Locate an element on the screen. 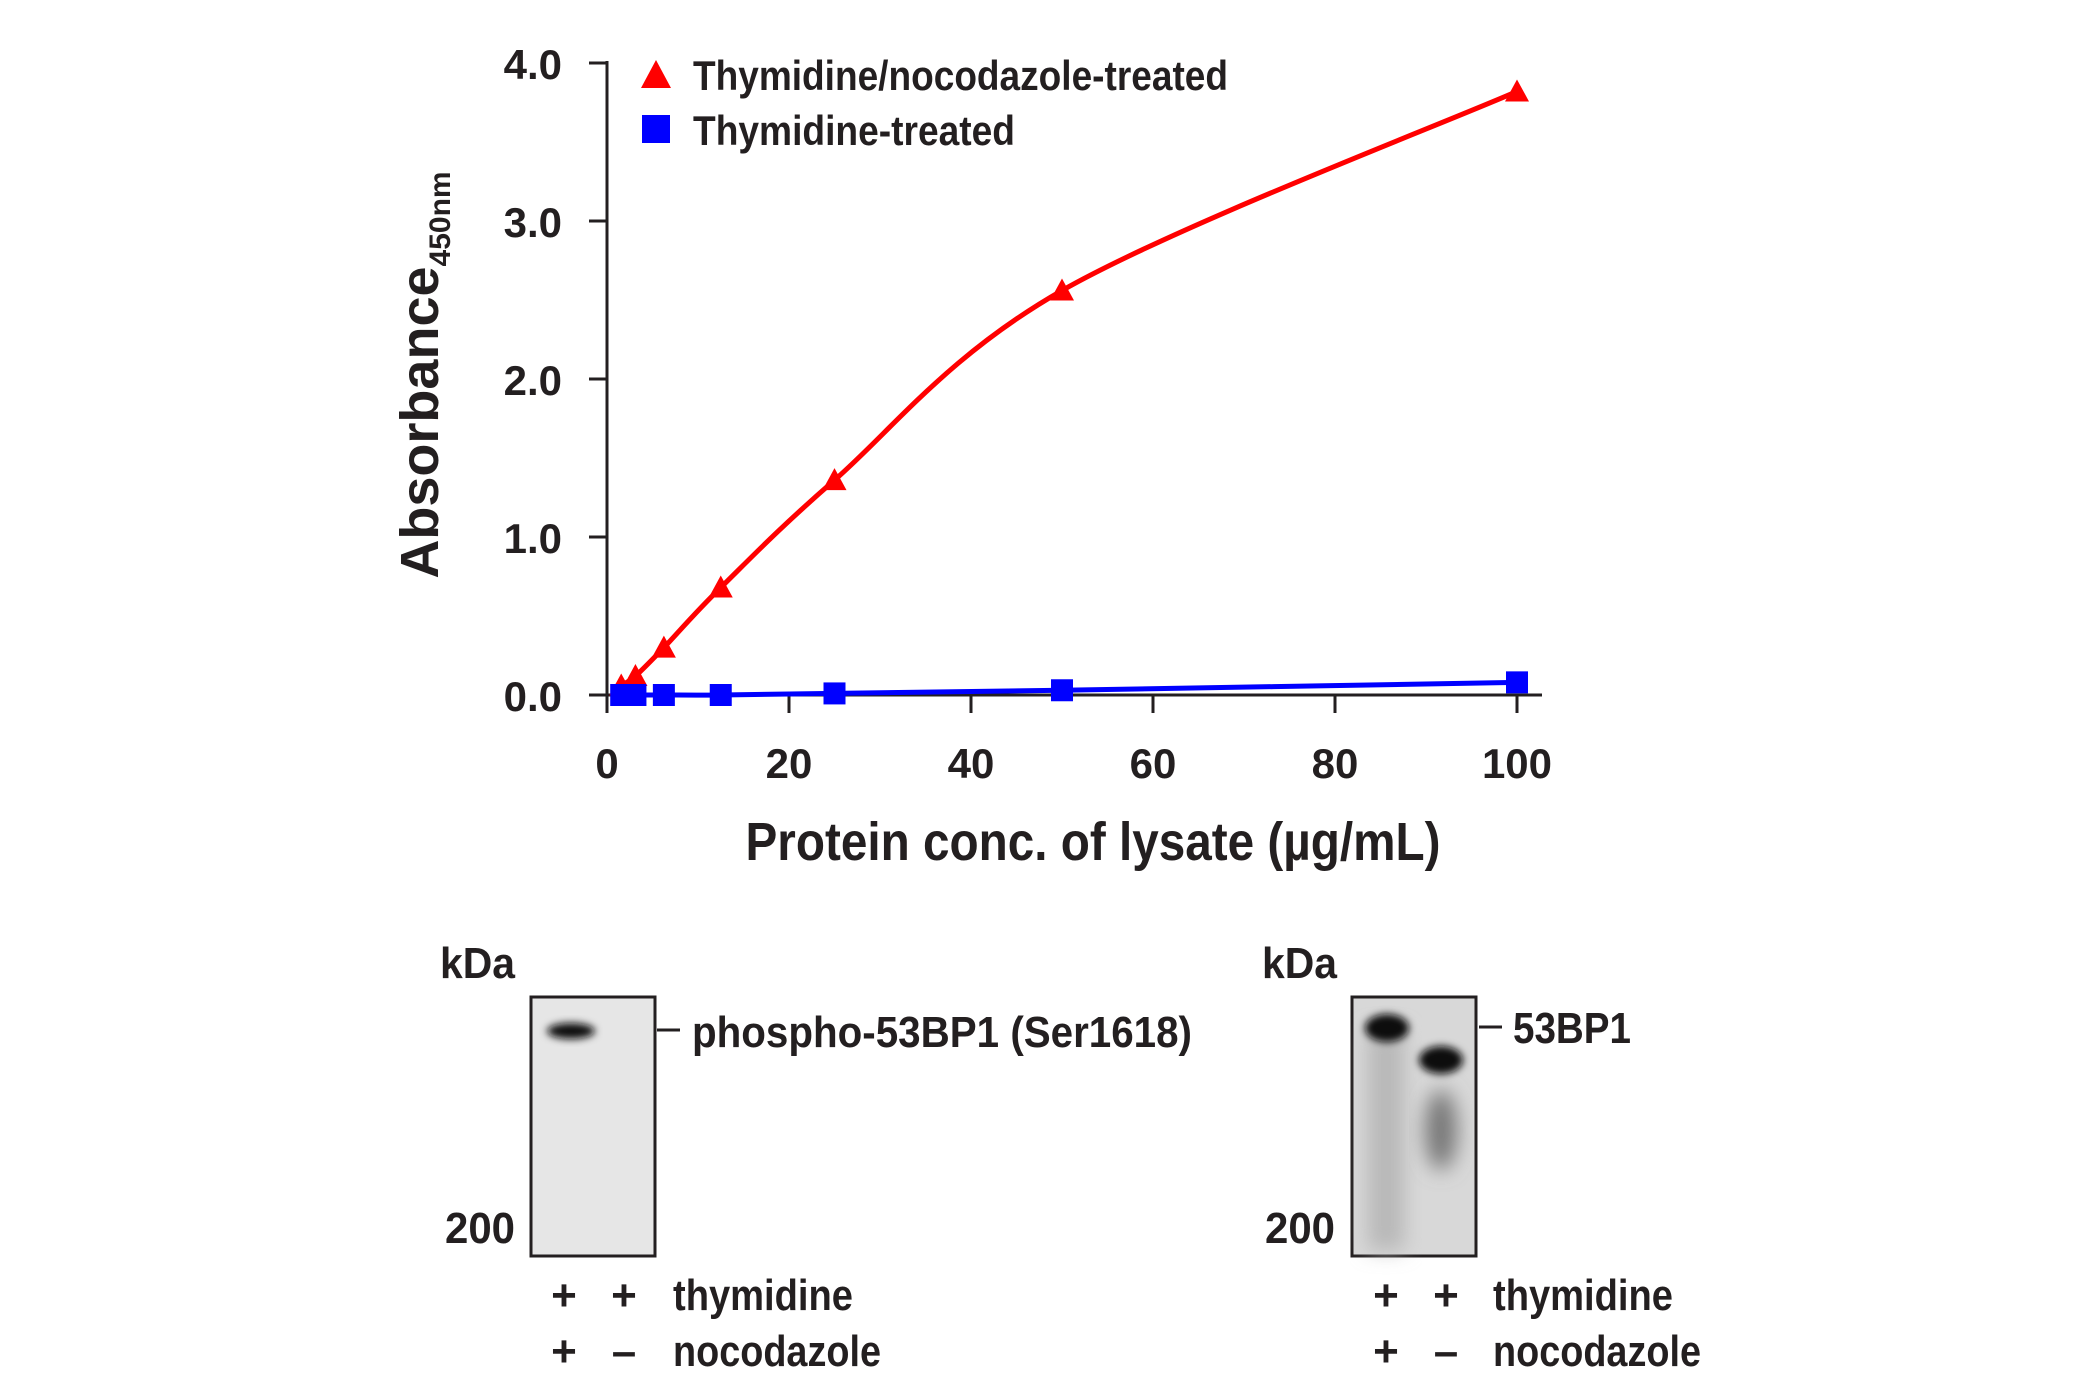  y-tick-label: 3.0 is located at coordinates (533, 222).